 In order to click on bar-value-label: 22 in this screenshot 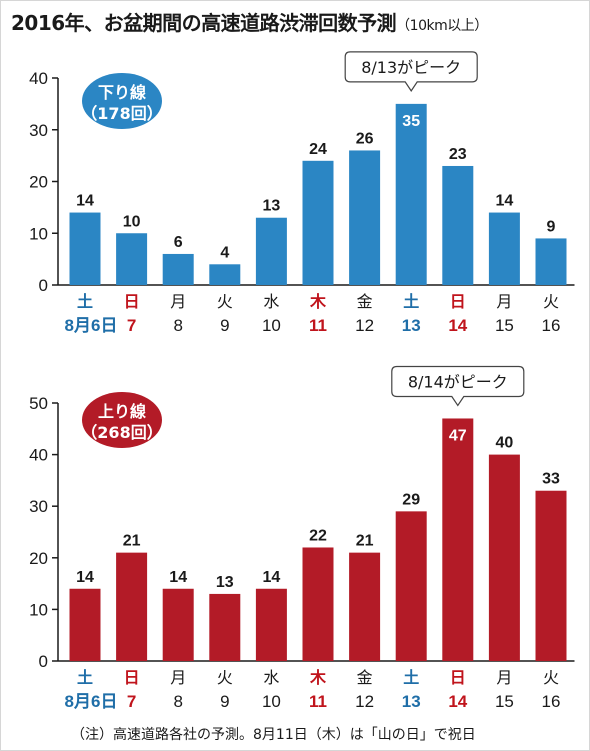, I will do `click(318, 535)`.